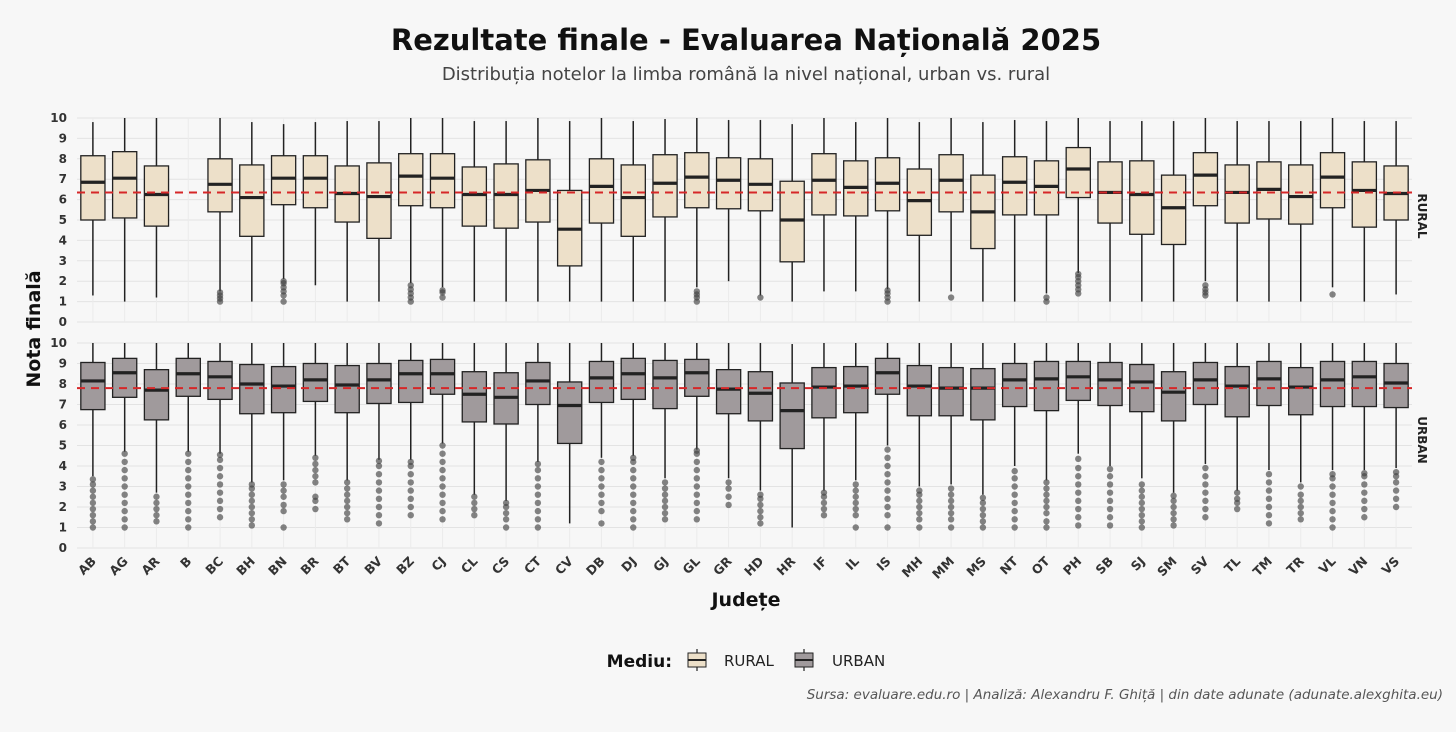 The width and height of the screenshot is (1456, 732). Describe the element at coordinates (1046, 213) in the screenshot. I see `box-rural-ot` at that location.